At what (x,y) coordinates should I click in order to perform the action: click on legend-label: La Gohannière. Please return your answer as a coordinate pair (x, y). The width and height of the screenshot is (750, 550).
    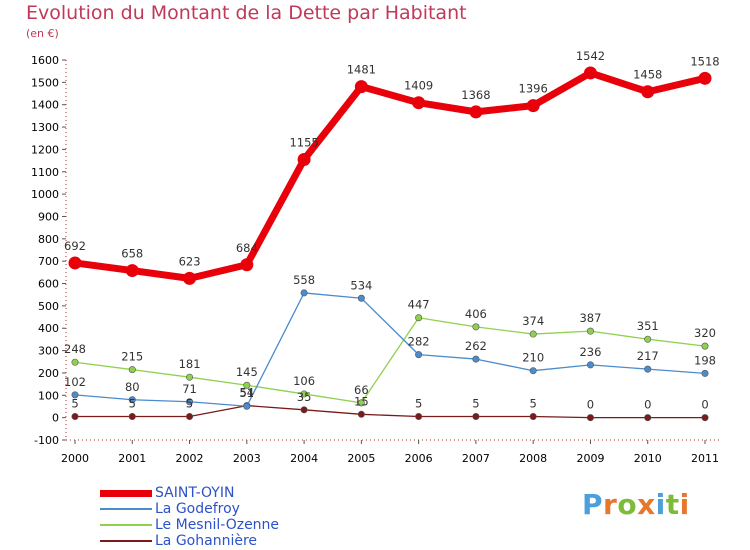
    Looking at the image, I should click on (206, 541).